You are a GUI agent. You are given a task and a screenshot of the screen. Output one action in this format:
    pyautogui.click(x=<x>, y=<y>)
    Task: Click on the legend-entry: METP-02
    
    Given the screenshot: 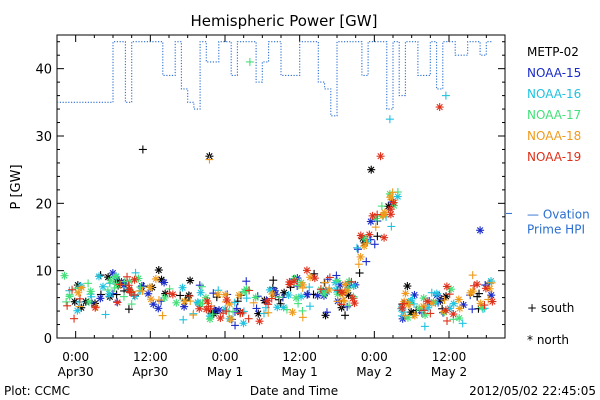 What is the action you would take?
    pyautogui.click(x=553, y=52)
    